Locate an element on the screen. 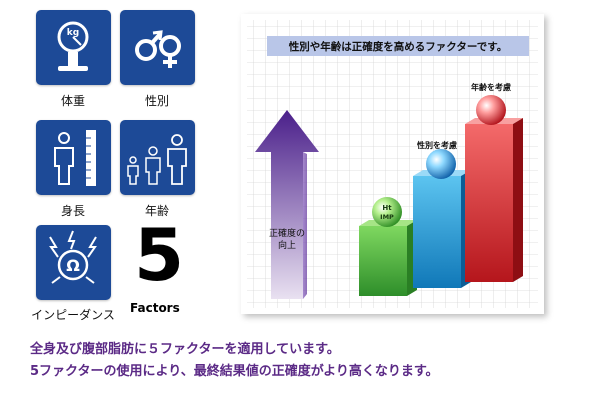  bar-red-label: 年齢を考慮 is located at coordinates (491, 87).